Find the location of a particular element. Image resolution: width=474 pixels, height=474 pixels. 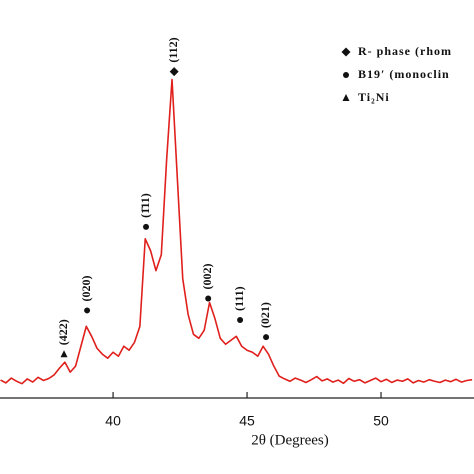

peak-label: (422) is located at coordinates (63, 332).